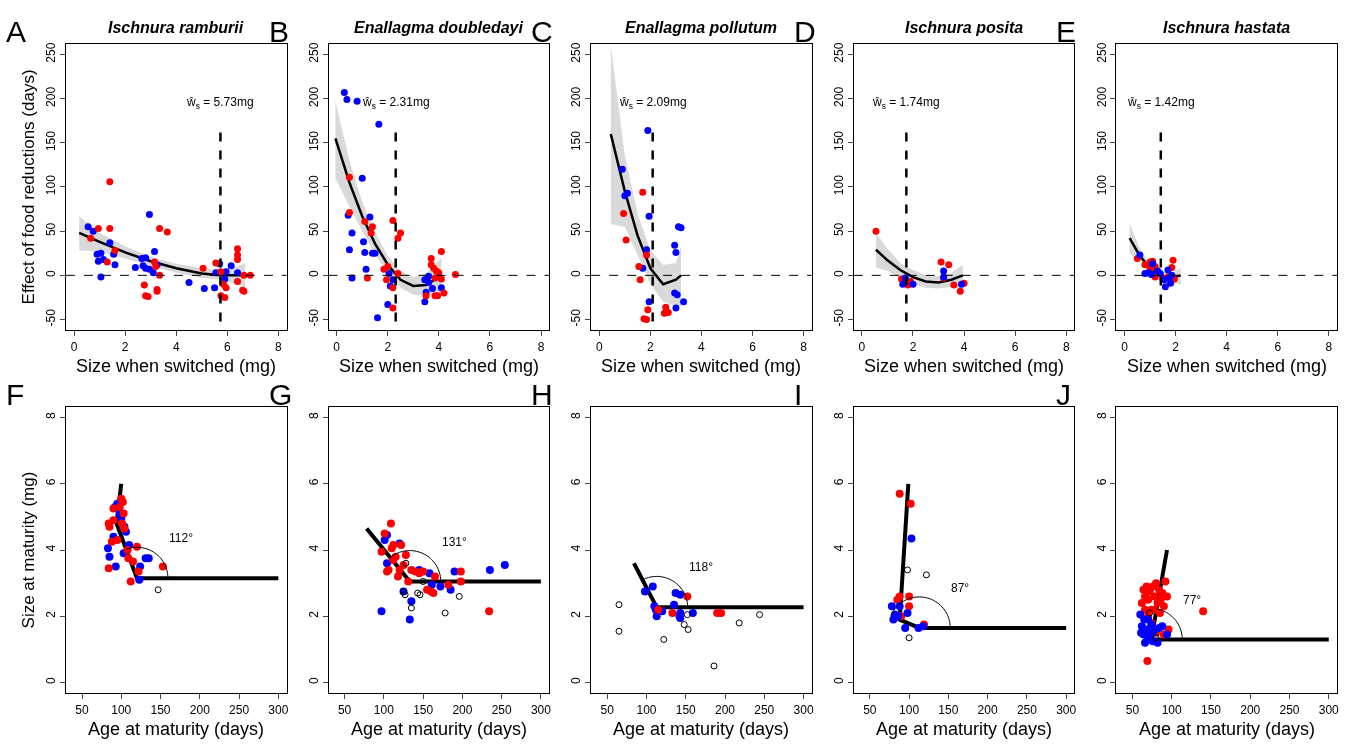 This screenshot has height=744, width=1357. I want to click on ref-line-label: ŵ$_{s}$ = 2.31mg, so click(396, 103).